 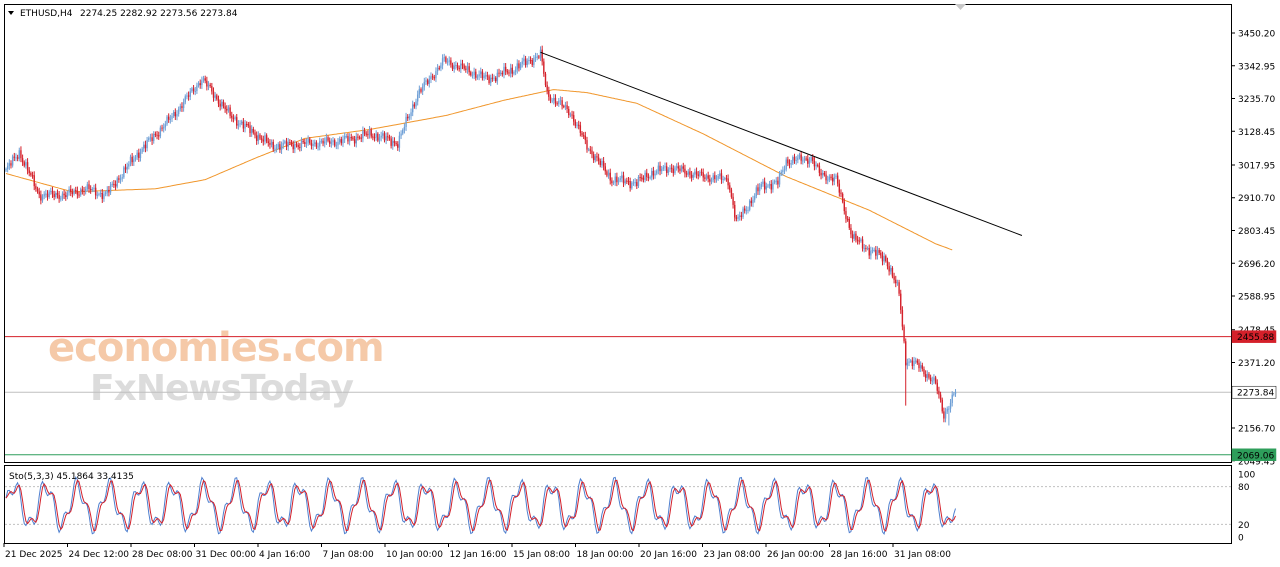 What do you see at coordinates (216, 348) in the screenshot?
I see `watermark-line-1: economies.com` at bounding box center [216, 348].